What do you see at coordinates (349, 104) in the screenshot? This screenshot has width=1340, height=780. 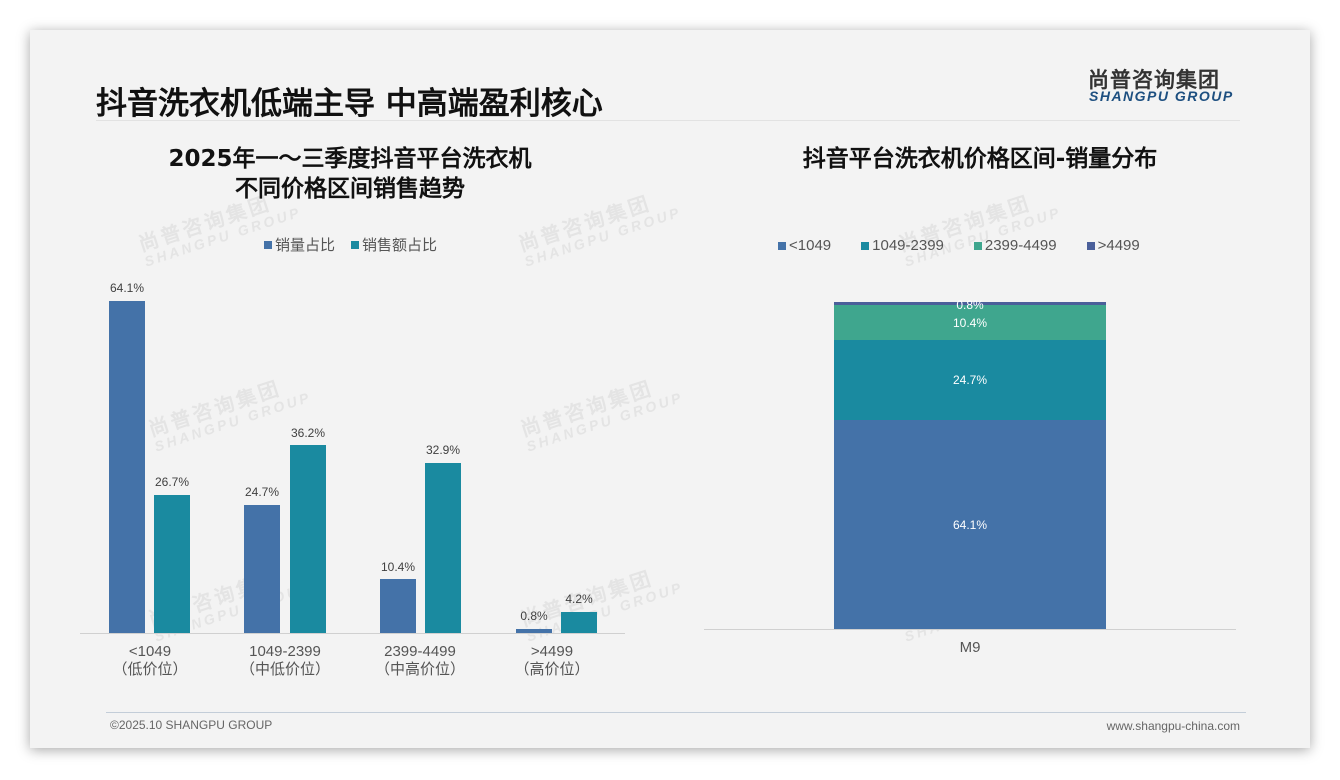 I see `page-title: 抖音洗衣机低端主导 中高端盈利核心` at bounding box center [349, 104].